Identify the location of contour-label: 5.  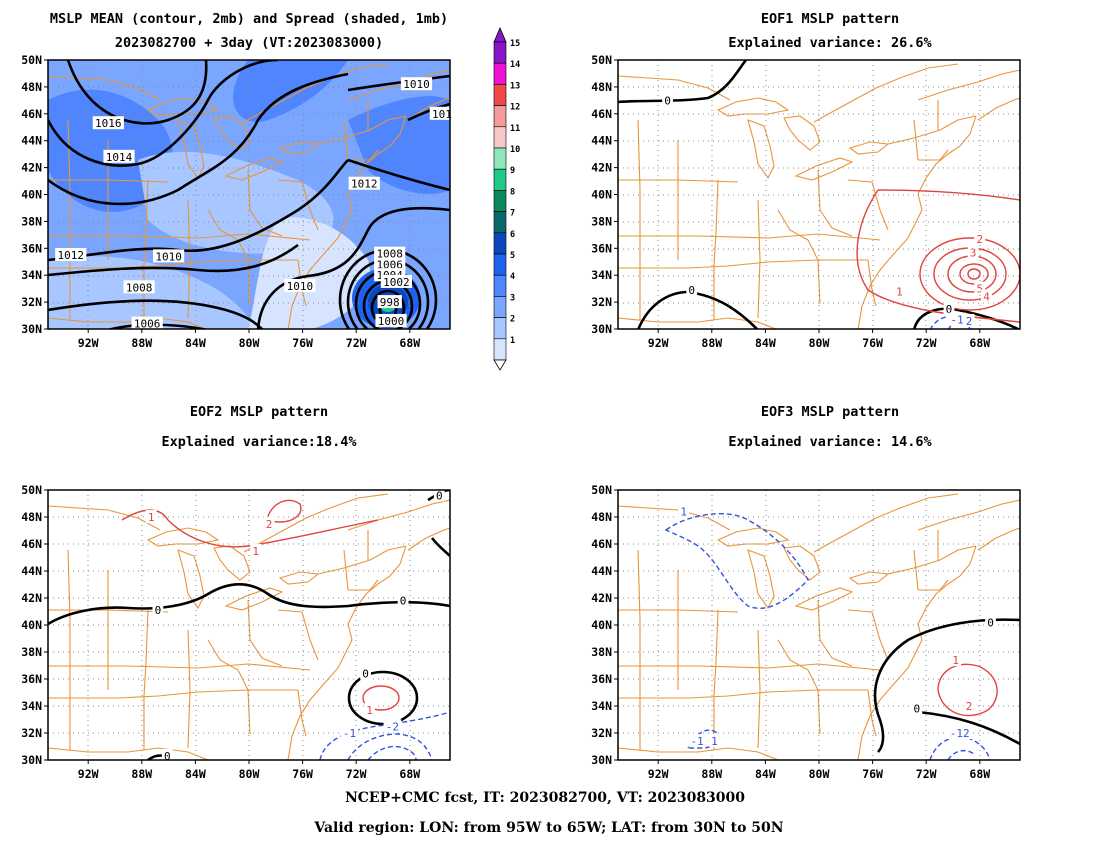
(979, 289).